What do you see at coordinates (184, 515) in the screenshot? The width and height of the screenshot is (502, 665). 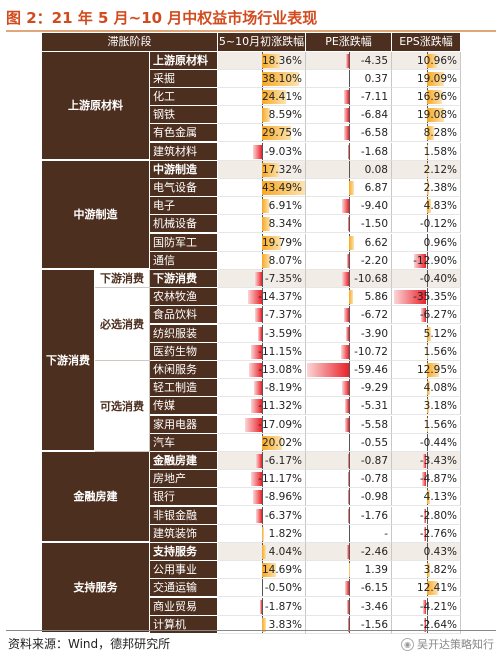 I see `industry-name: 非银金融` at bounding box center [184, 515].